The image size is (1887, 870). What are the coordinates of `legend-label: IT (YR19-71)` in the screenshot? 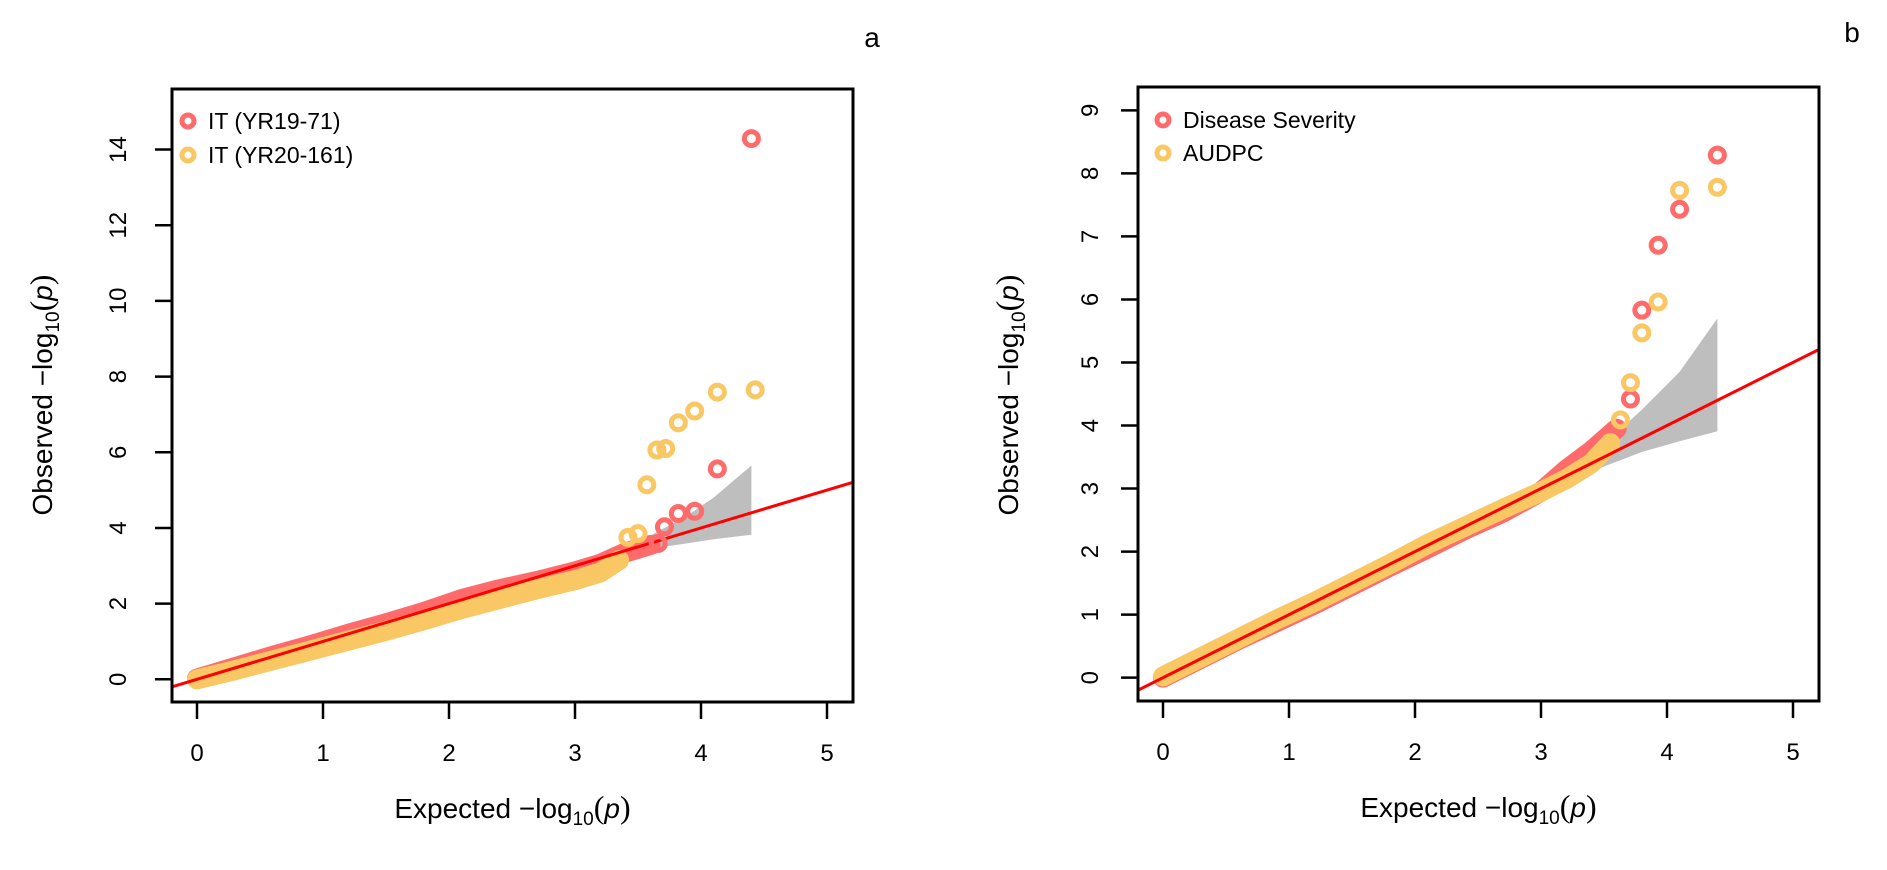 It's located at (274, 121).